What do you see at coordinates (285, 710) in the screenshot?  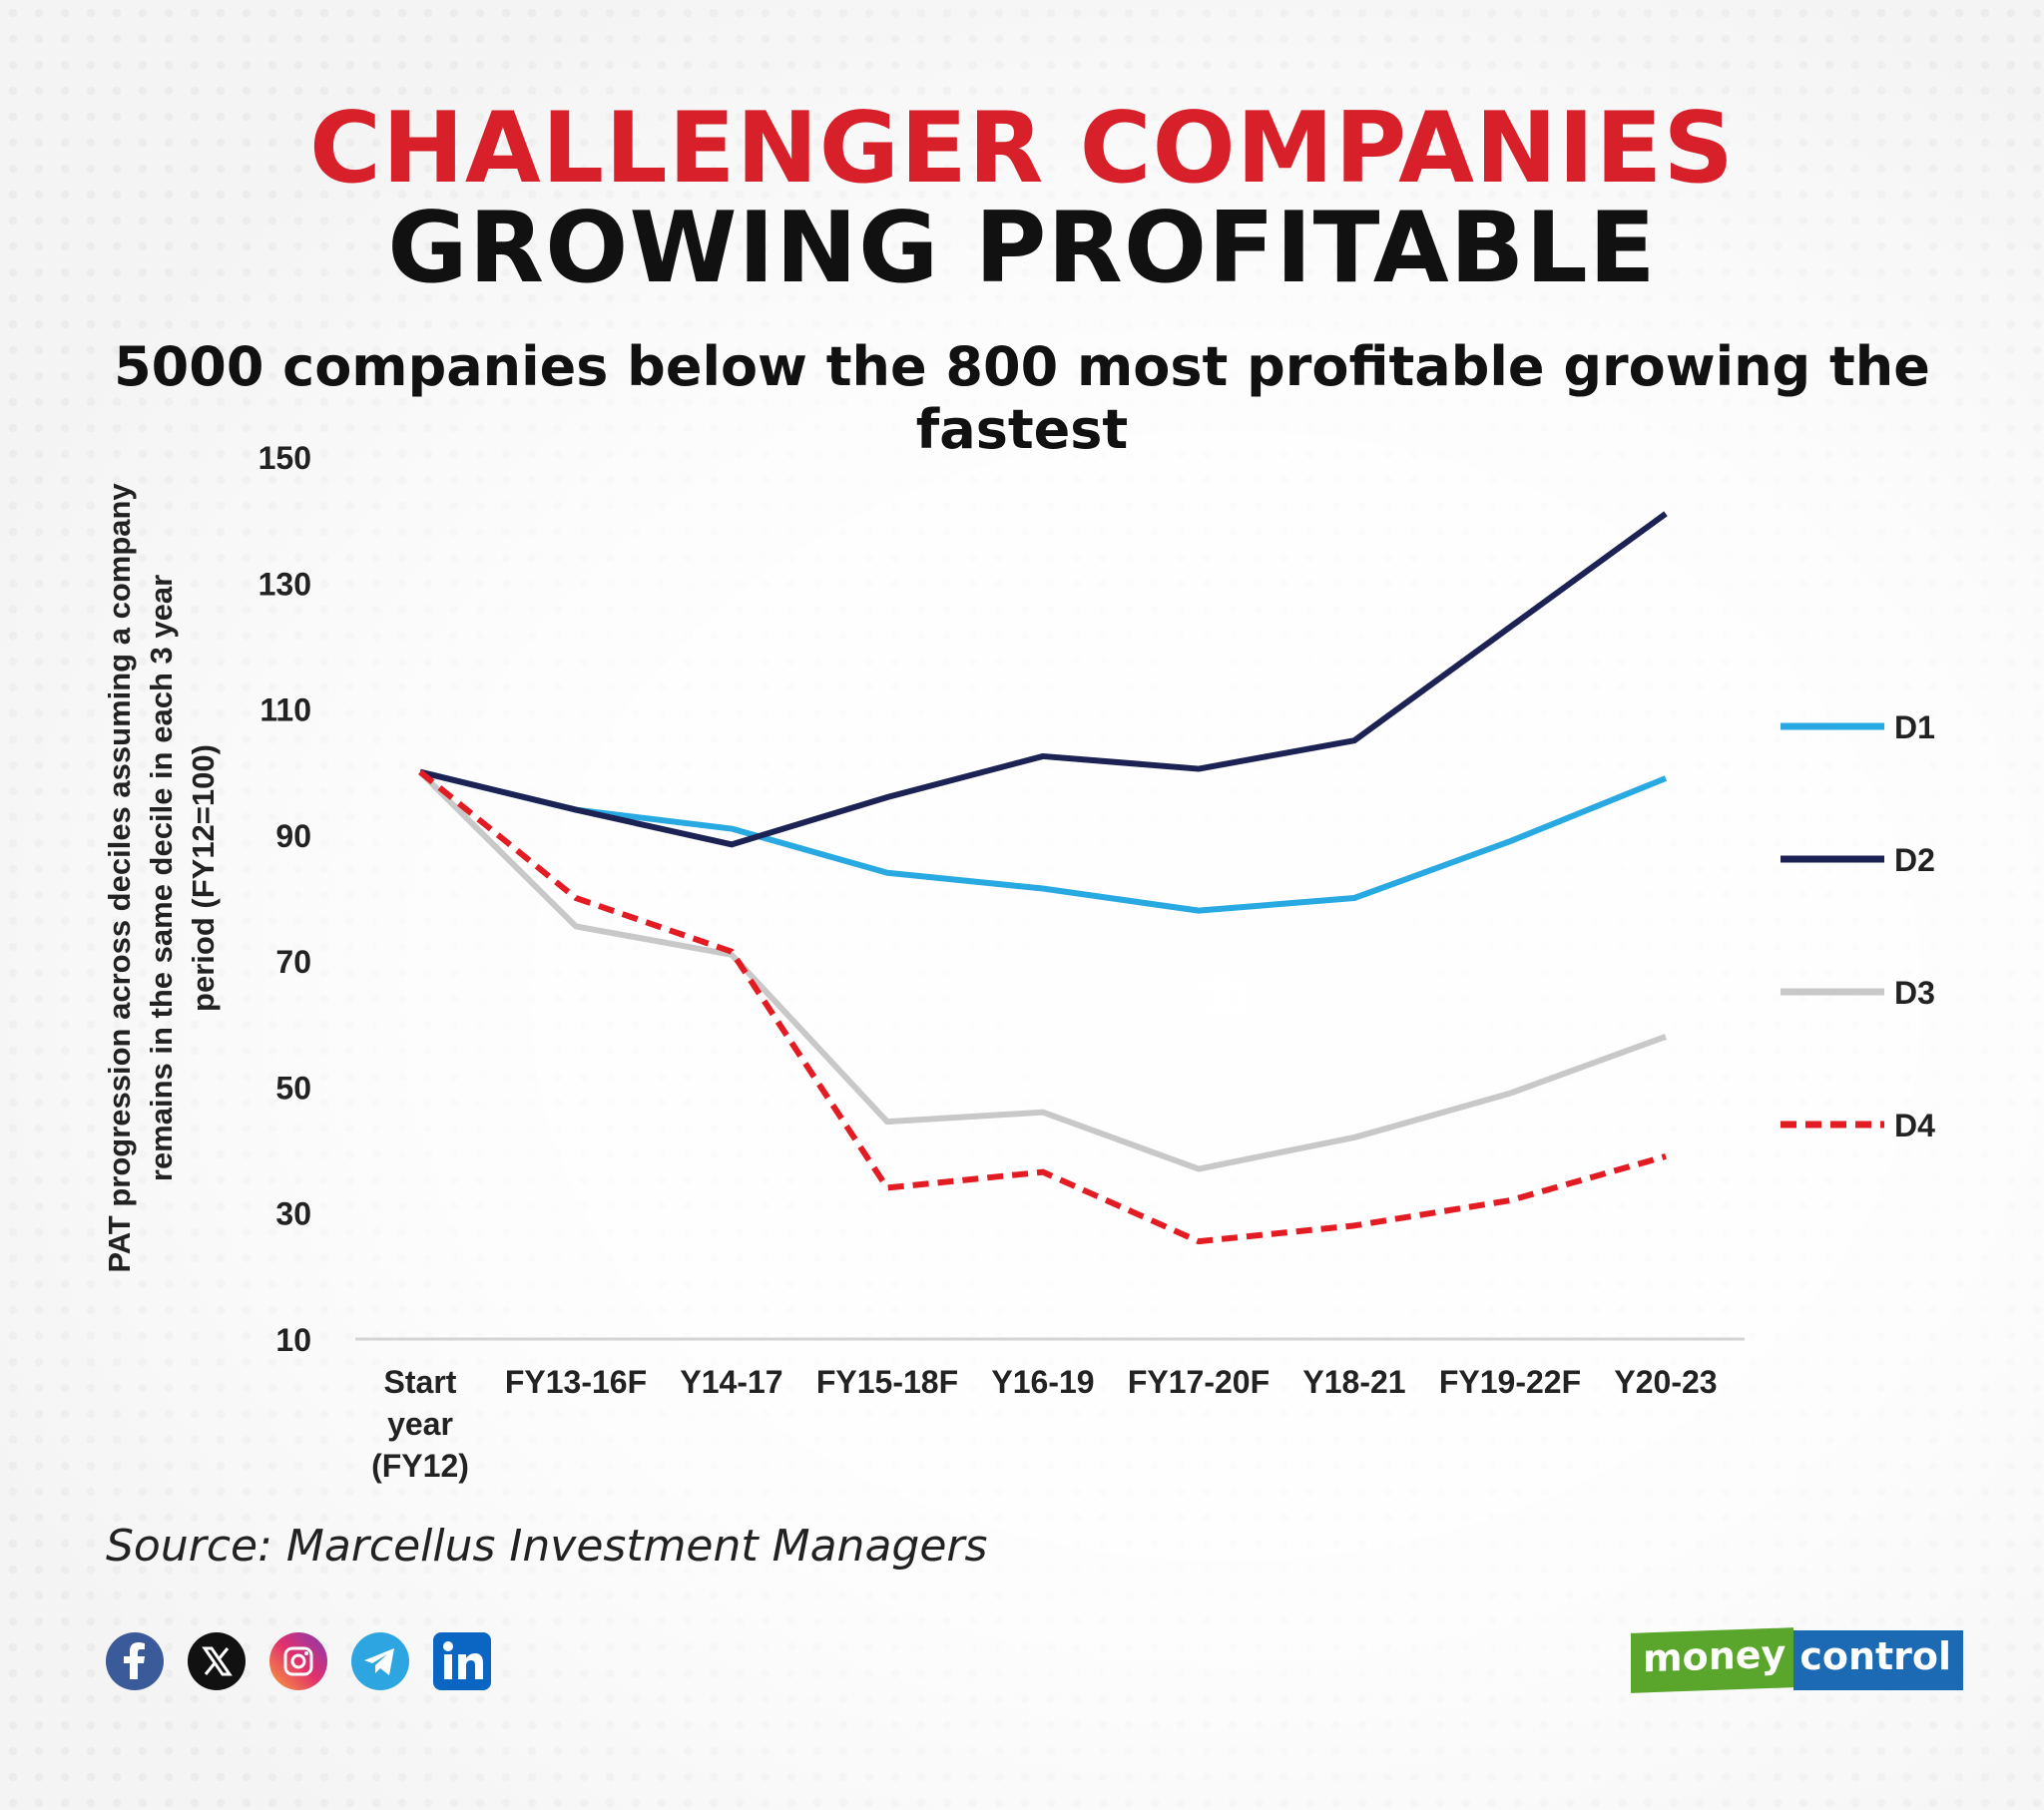 I see `y-tick-label: 110` at bounding box center [285, 710].